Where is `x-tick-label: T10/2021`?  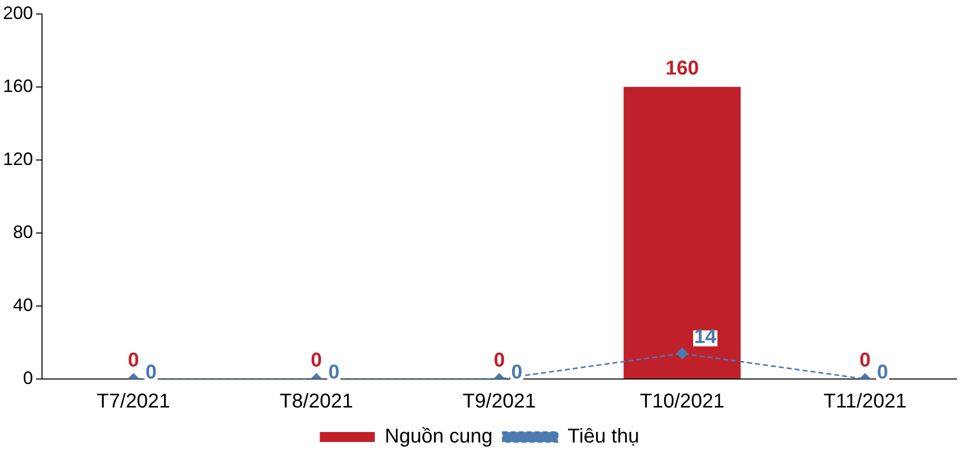 x-tick-label: T10/2021 is located at coordinates (682, 401).